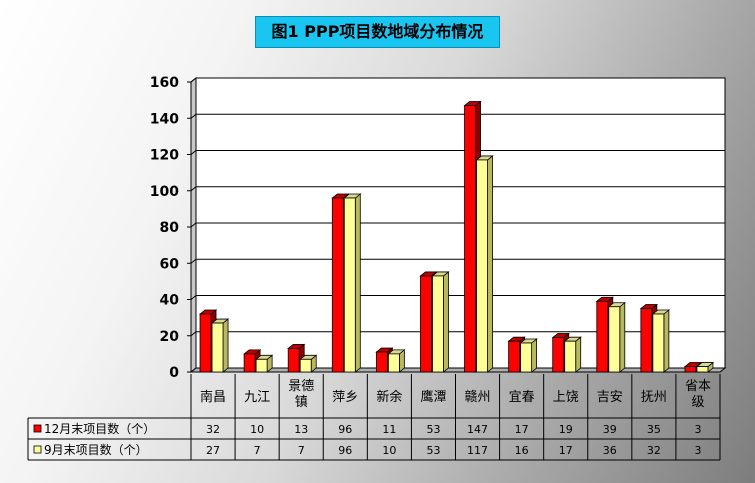  What do you see at coordinates (389, 397) in the screenshot?
I see `x-tick-label: 新余` at bounding box center [389, 397].